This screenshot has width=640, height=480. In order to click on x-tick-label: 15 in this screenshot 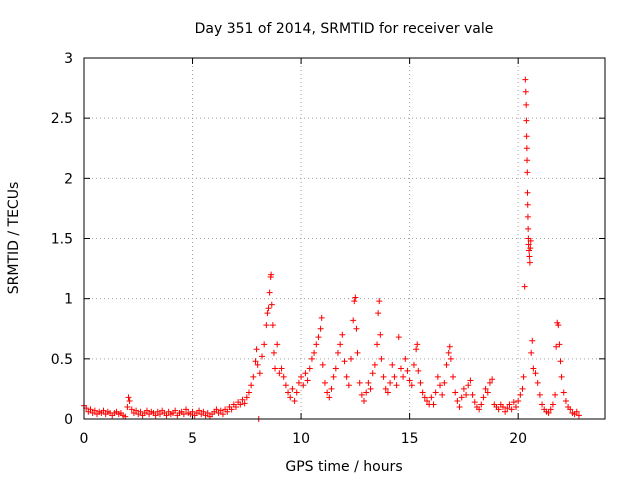, I will do `click(410, 439)`.